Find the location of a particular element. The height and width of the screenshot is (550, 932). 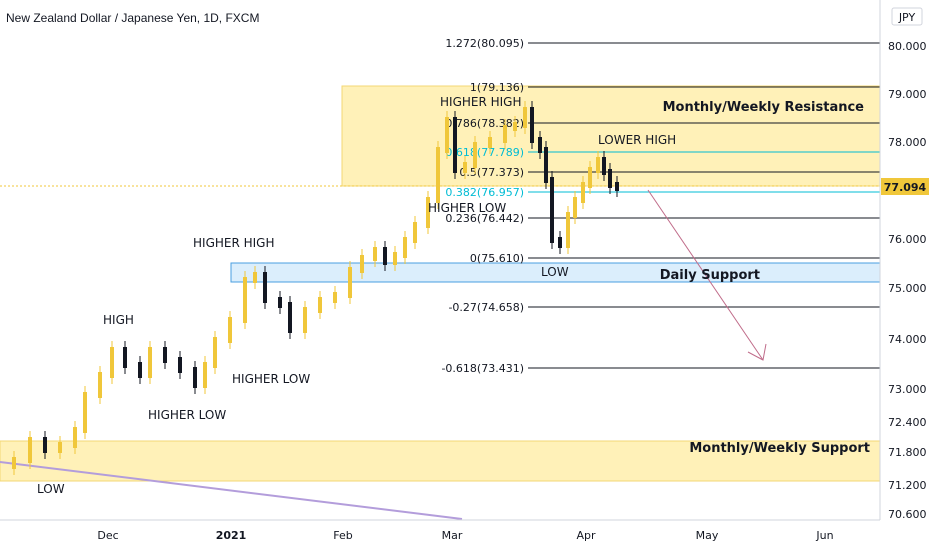

x-tick: Mar is located at coordinates (452, 535).